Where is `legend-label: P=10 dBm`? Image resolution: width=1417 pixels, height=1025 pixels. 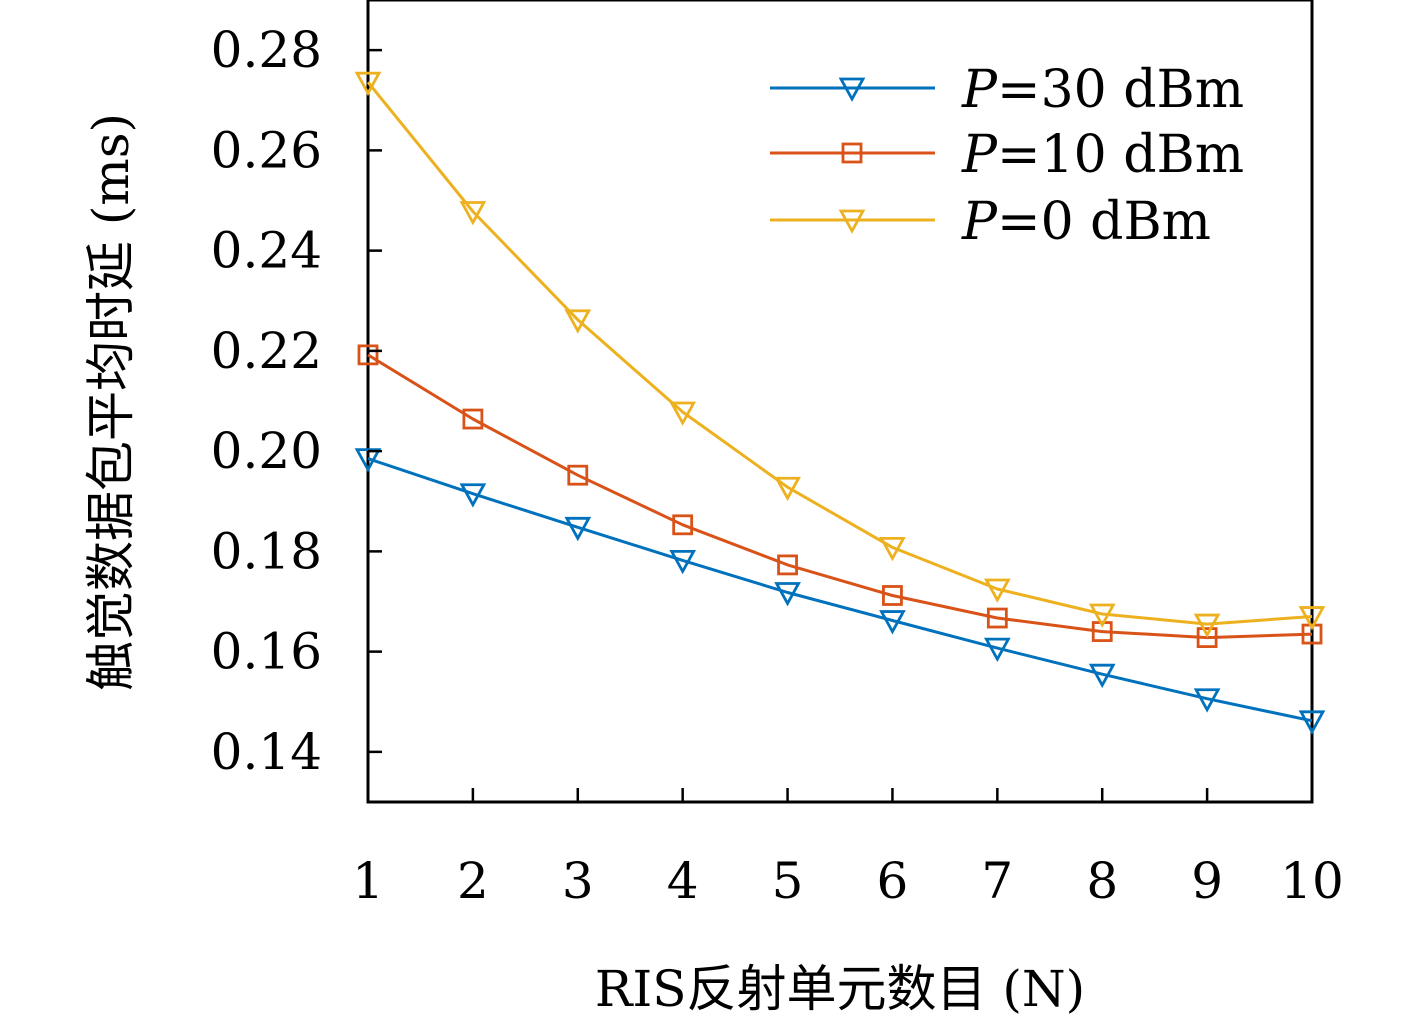
legend-label: P=10 dBm is located at coordinates (1102, 155).